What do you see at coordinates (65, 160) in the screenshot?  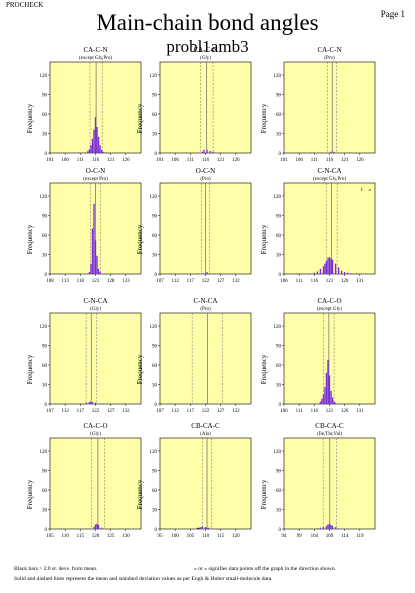 I see `chart-1-xtick-label-2: 106` at bounding box center [65, 160].